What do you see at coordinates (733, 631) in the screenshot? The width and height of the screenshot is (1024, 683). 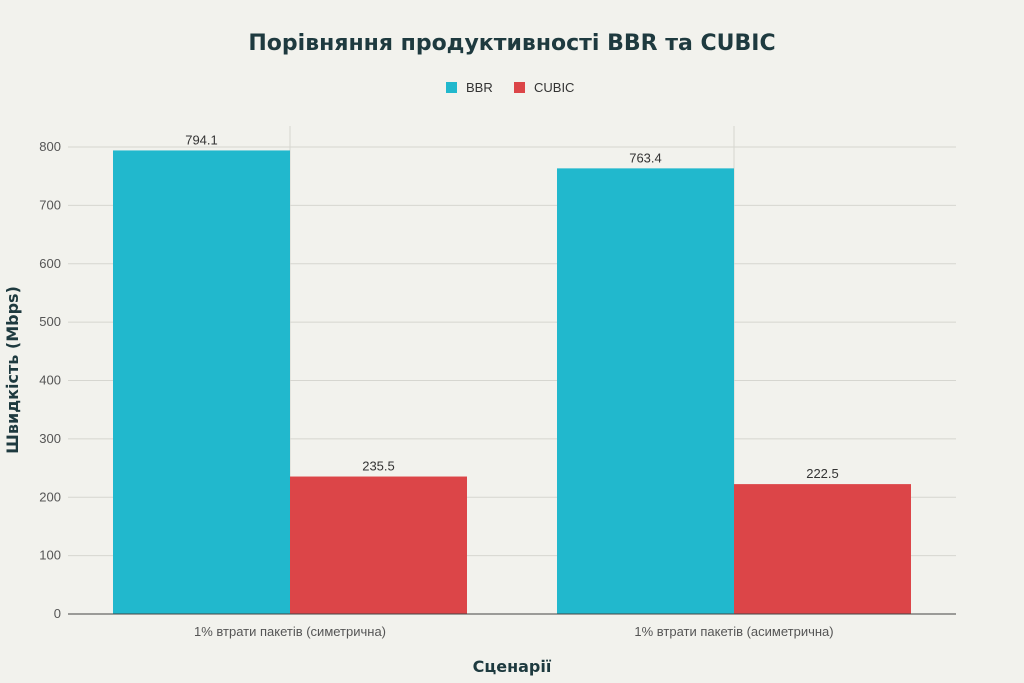 I see `x-category-label: 1% втрати пакетів (асиметрична)` at bounding box center [733, 631].